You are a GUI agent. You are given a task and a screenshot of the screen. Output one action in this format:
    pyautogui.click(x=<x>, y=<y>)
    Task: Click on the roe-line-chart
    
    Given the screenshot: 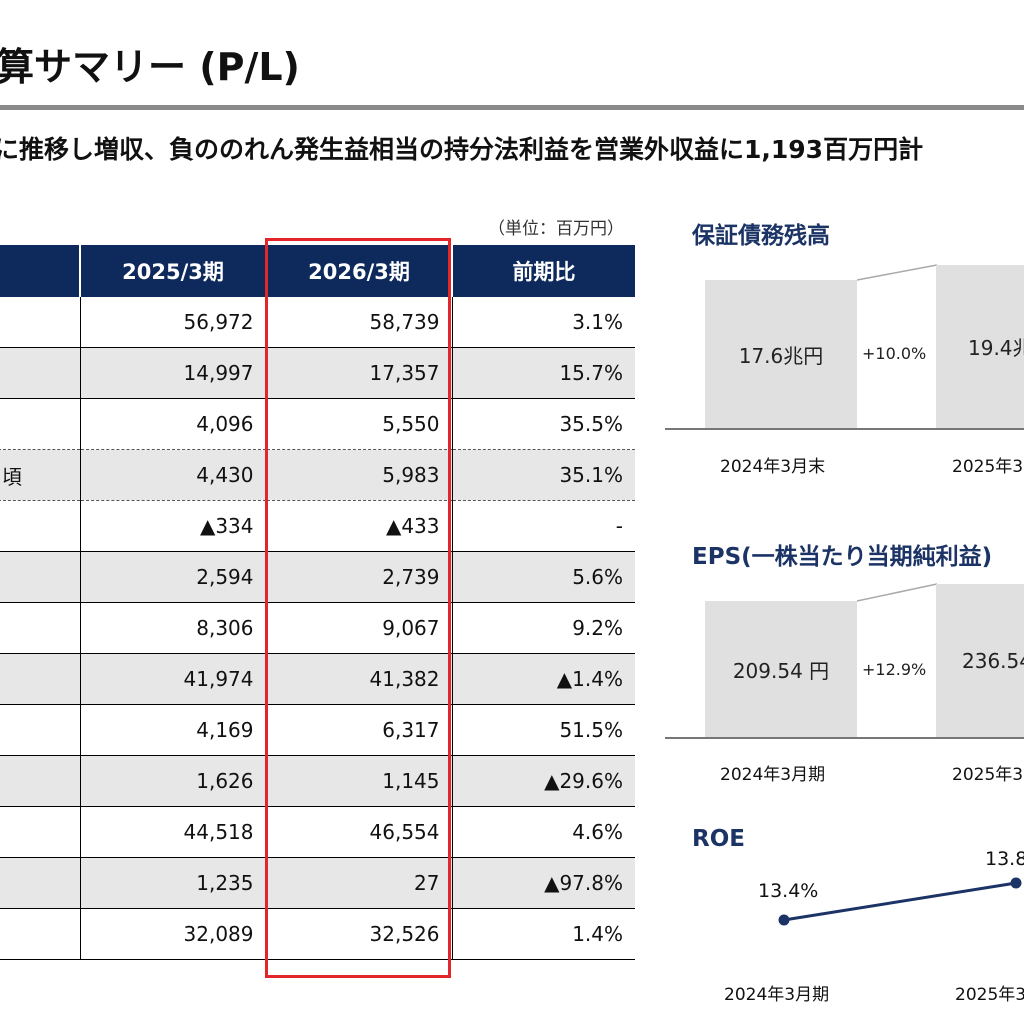 What is the action you would take?
    pyautogui.click(x=900, y=901)
    